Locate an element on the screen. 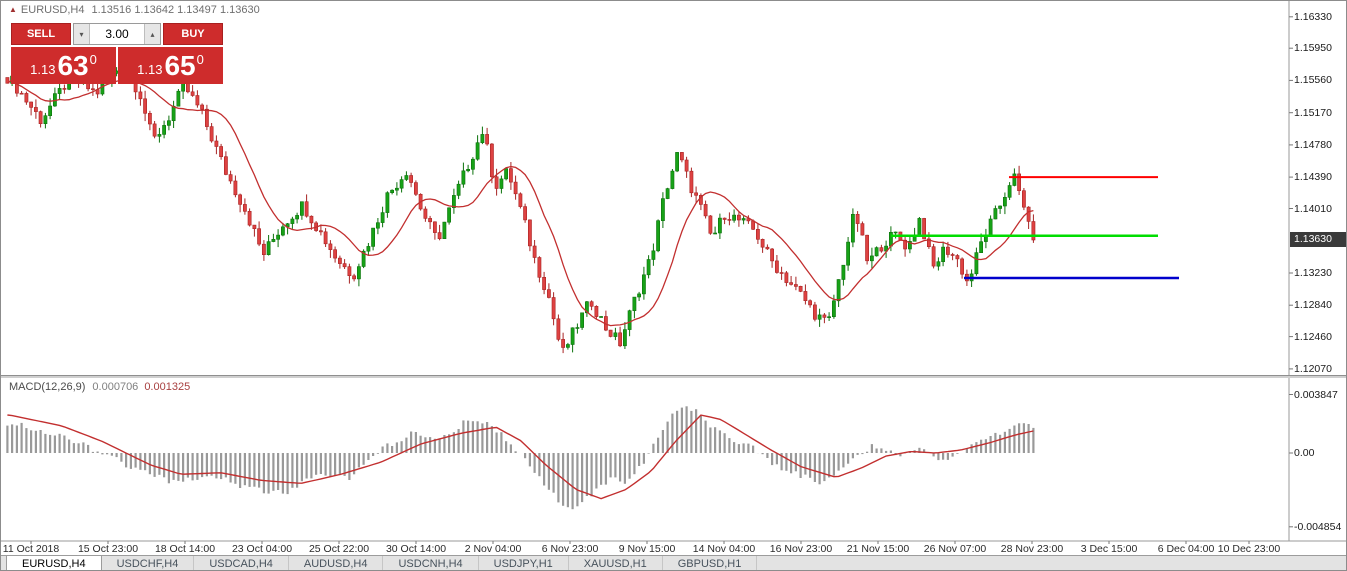 Image resolution: width=1347 pixels, height=571 pixels. time-tick-label: 6 Nov 23:00 is located at coordinates (570, 549).